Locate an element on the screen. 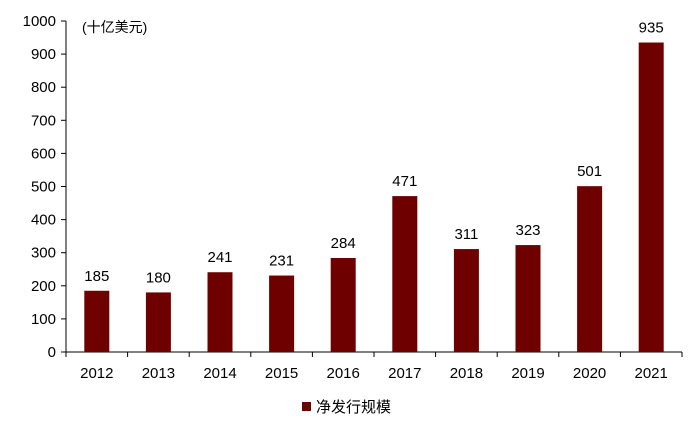  bar-2017 is located at coordinates (405, 274).